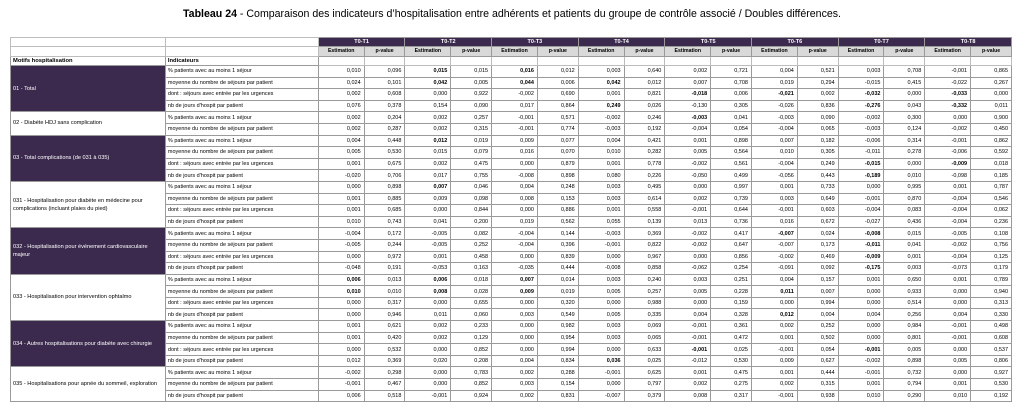  I want to click on p-value-cell: 0,026, so click(644, 106).